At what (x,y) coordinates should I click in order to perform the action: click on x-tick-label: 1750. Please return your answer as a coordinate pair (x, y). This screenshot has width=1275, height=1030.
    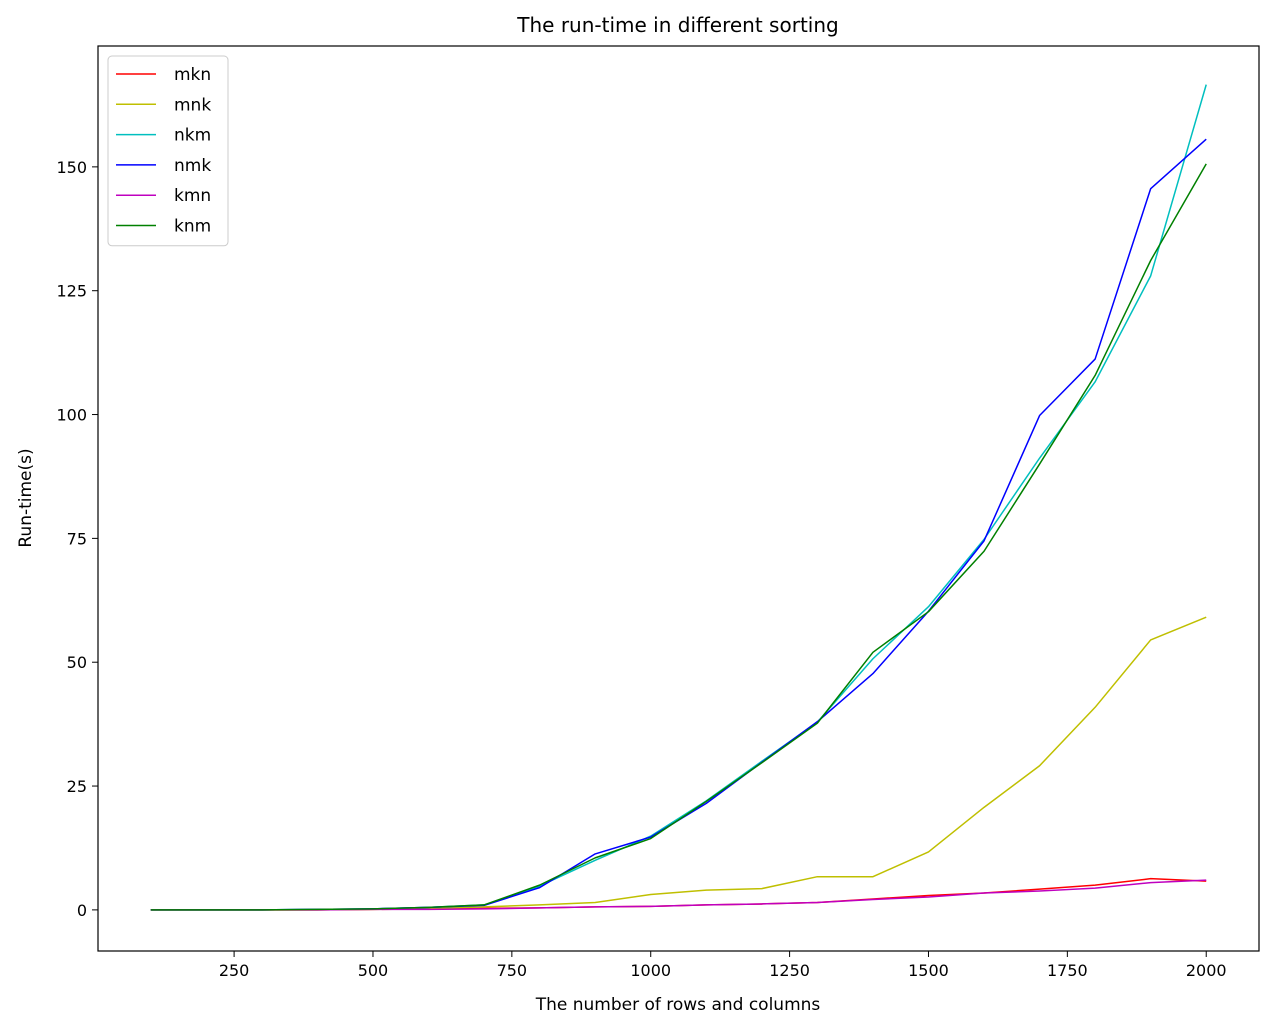
    Looking at the image, I should click on (1067, 970).